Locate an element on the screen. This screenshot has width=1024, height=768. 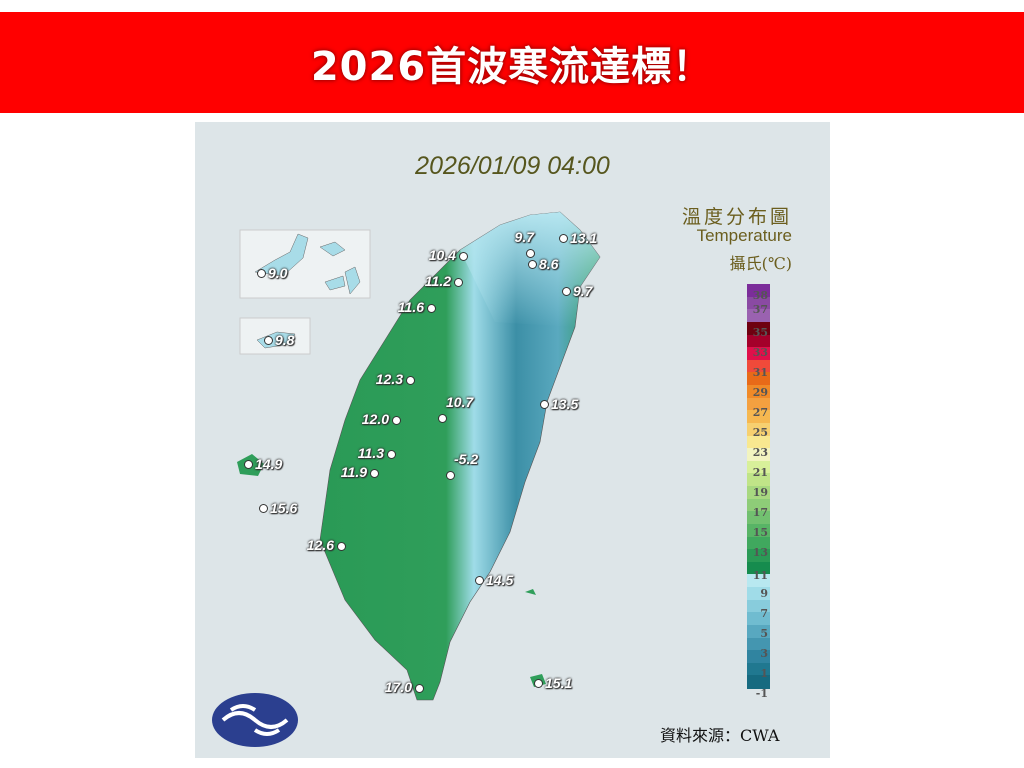
legend-label: 3 is located at coordinates (764, 653).